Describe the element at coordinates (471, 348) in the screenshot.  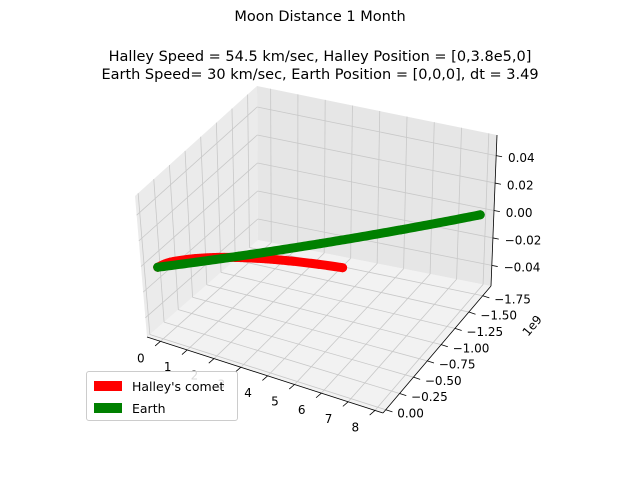
I see `y-tick-label: −1.00` at that location.